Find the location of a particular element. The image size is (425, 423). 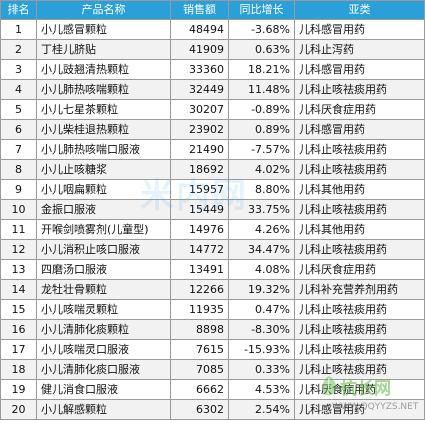

sales-cell: 21490 is located at coordinates (199, 149).